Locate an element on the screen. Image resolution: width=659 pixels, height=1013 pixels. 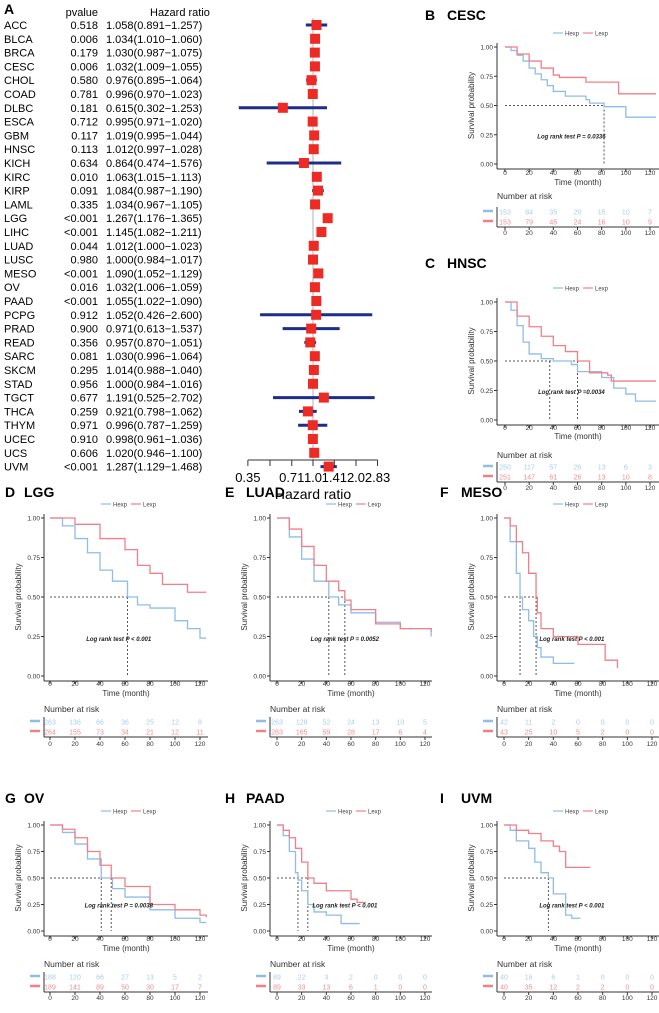
row-hr-text: 0.998(0.961−1.036) is located at coordinates (154, 440).